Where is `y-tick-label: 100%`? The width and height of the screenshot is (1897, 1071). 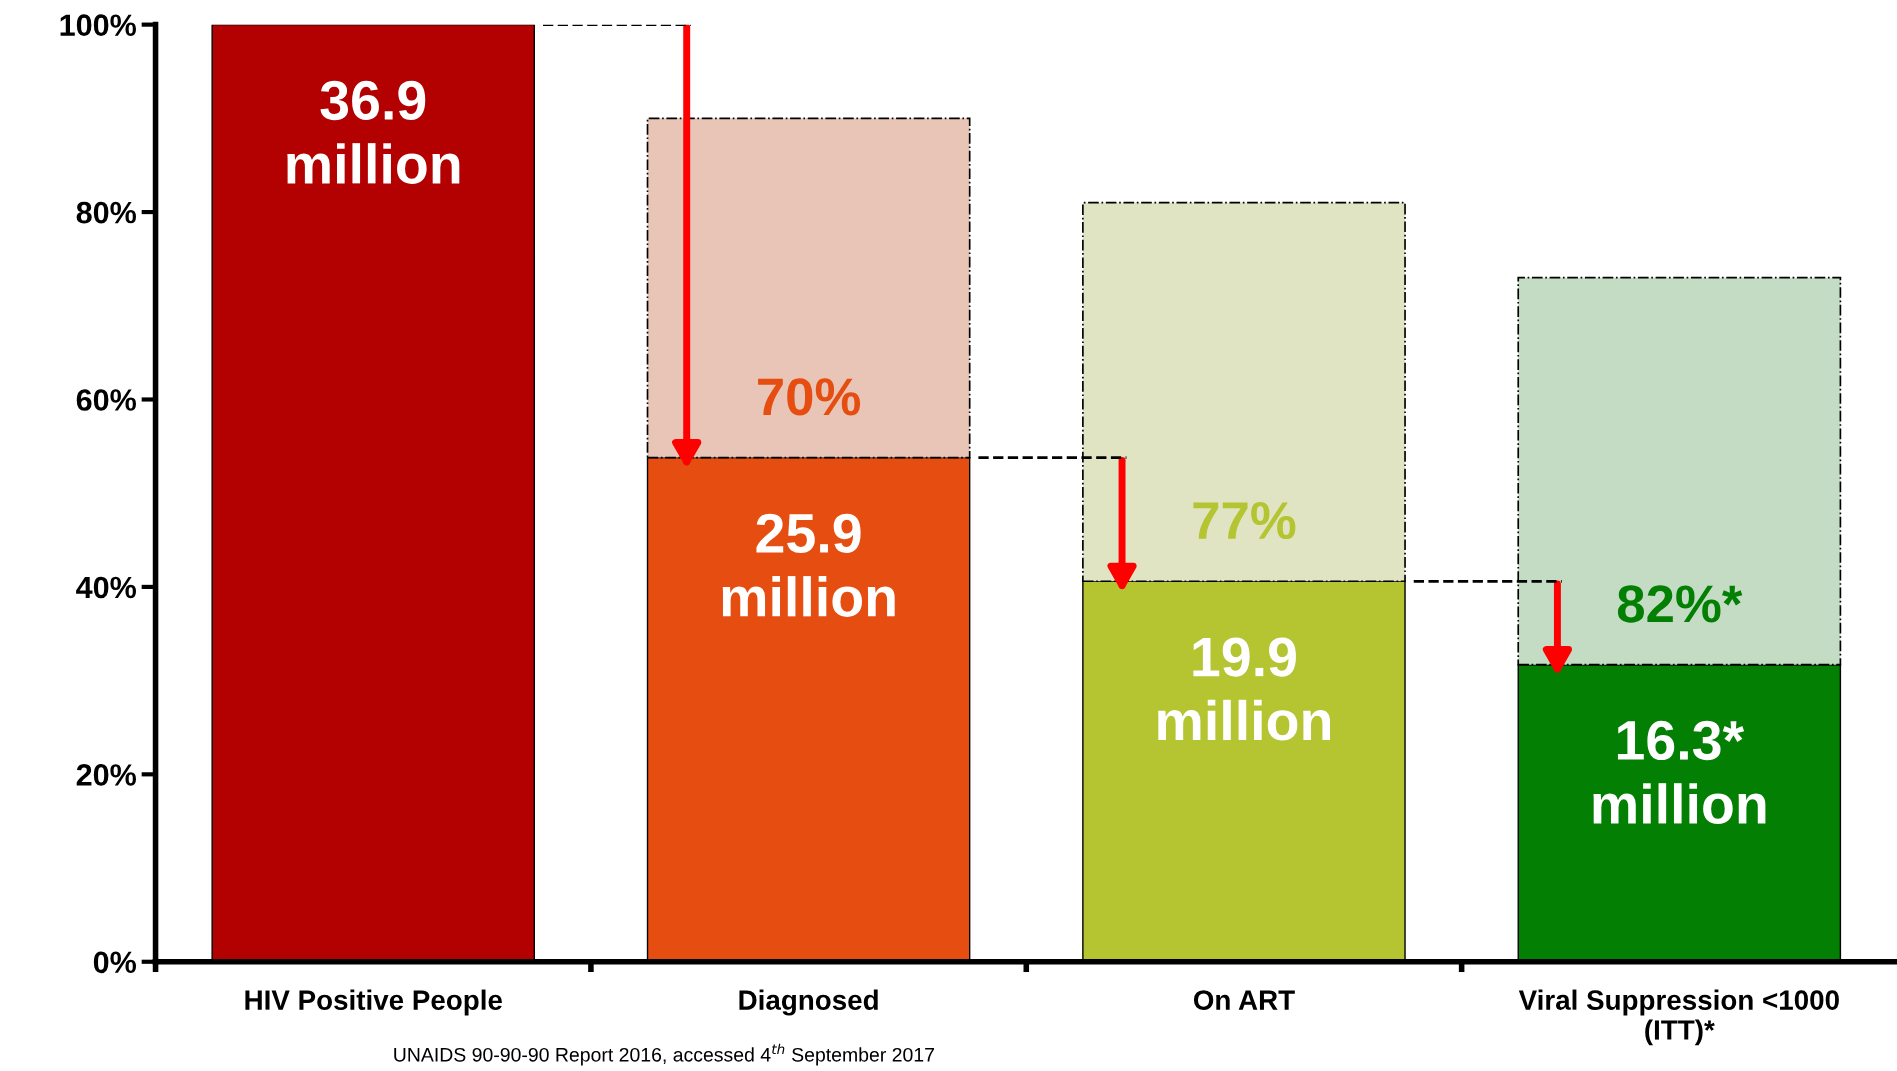 y-tick-label: 100% is located at coordinates (98, 25).